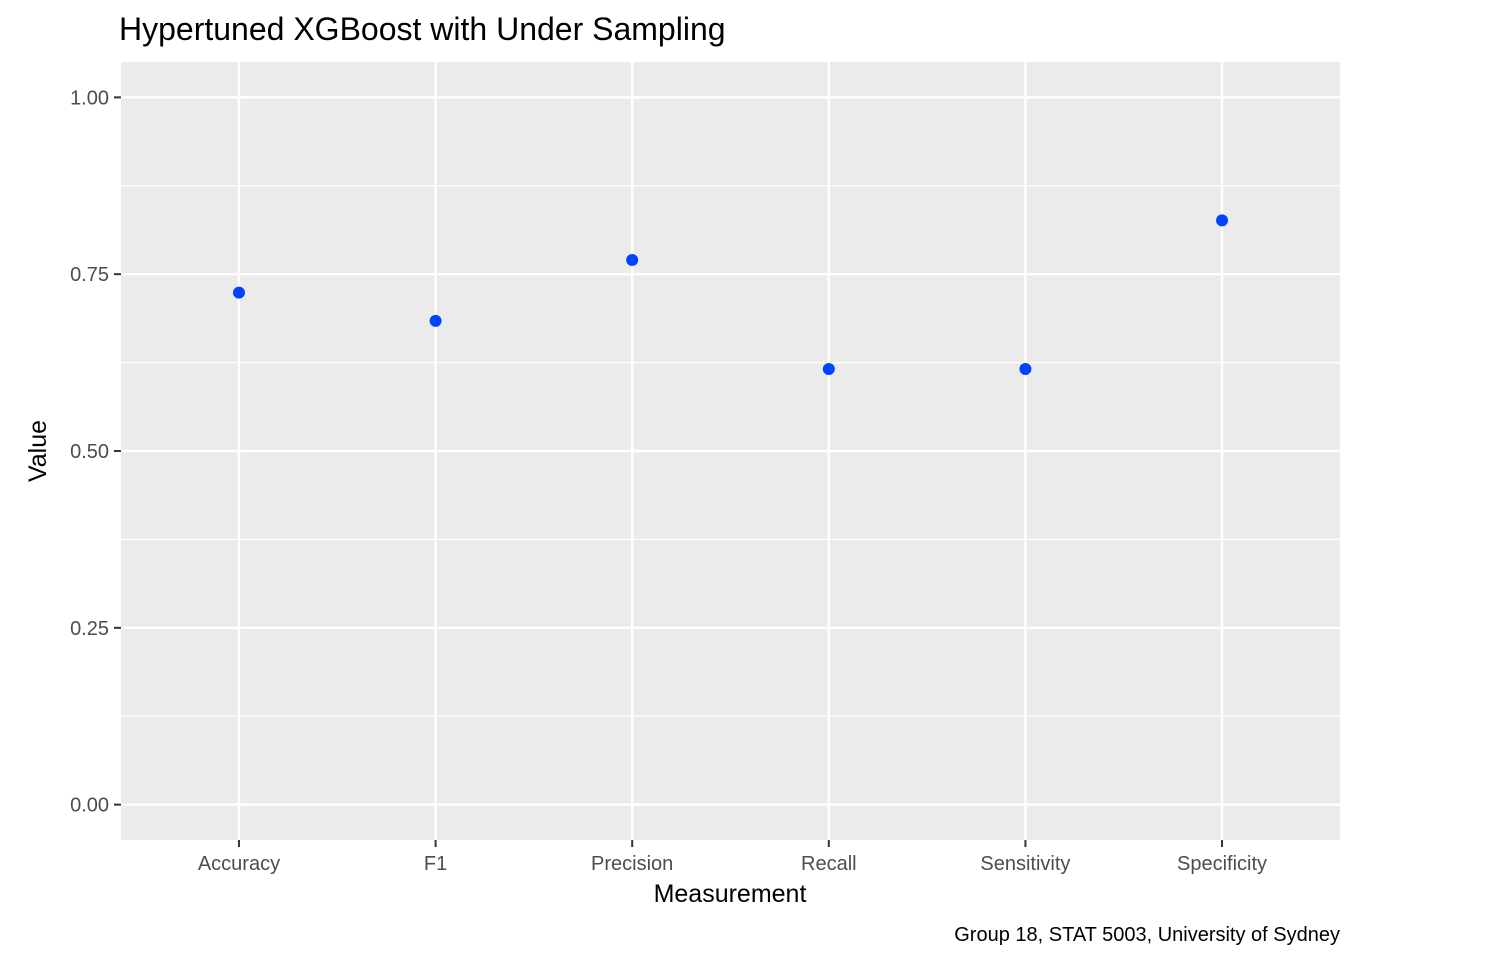 The width and height of the screenshot is (1494, 964). Describe the element at coordinates (1222, 220) in the screenshot. I see `data-point-specificity` at that location.